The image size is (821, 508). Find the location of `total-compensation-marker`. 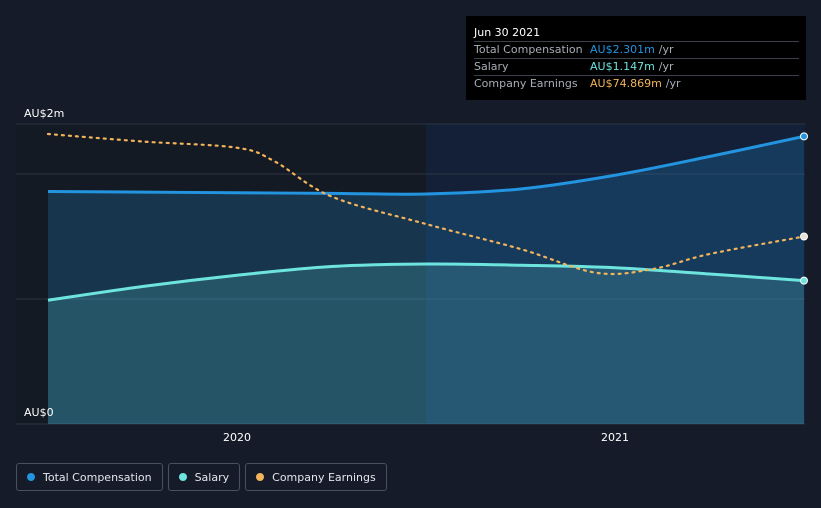

total-compensation-marker is located at coordinates (804, 136).